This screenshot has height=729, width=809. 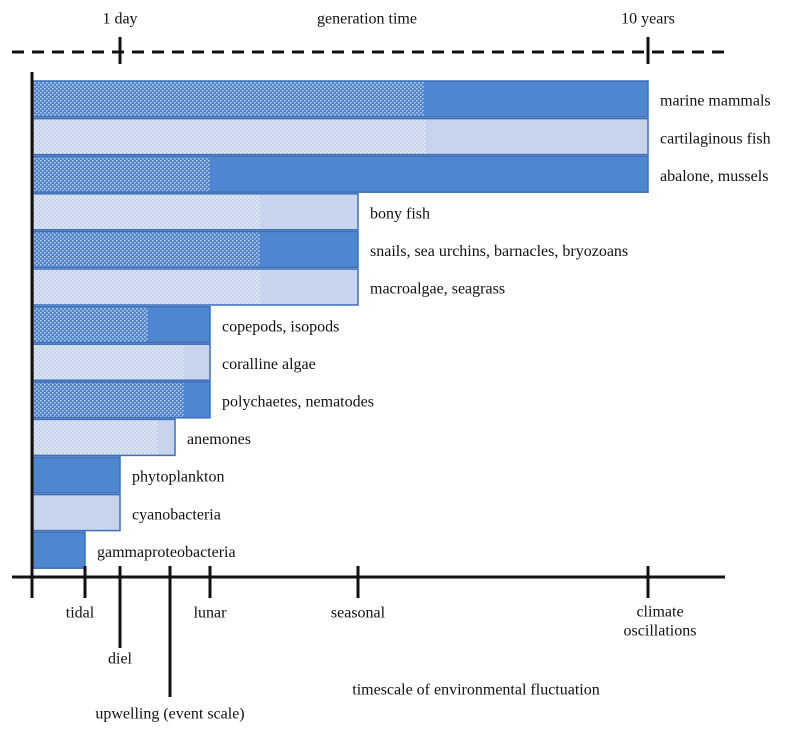 I want to click on group-label: copepods, isopods, so click(x=280, y=326).